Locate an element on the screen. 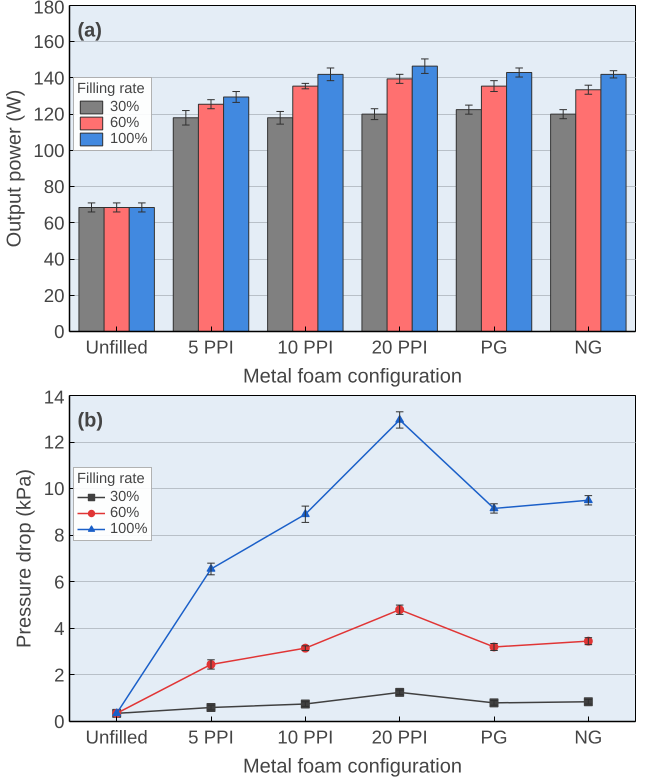  y-tick-label: 14 is located at coordinates (54, 397).